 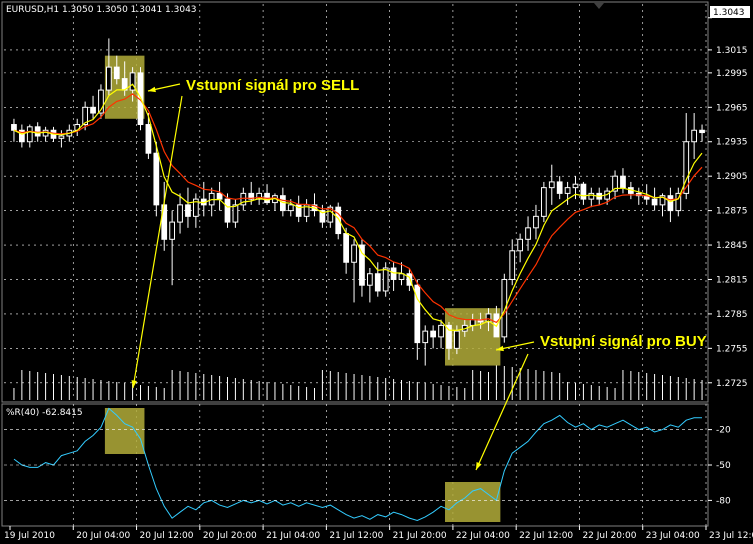 What do you see at coordinates (732, 246) in the screenshot?
I see `price-tick-label: 1.2845` at bounding box center [732, 246].